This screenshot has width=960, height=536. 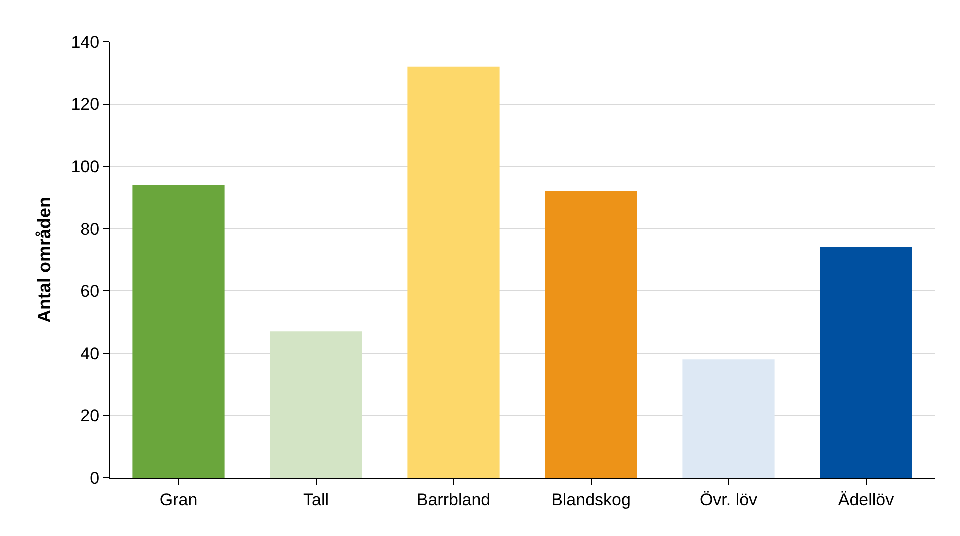 I want to click on y-tick-label: 140, so click(x=85, y=42).